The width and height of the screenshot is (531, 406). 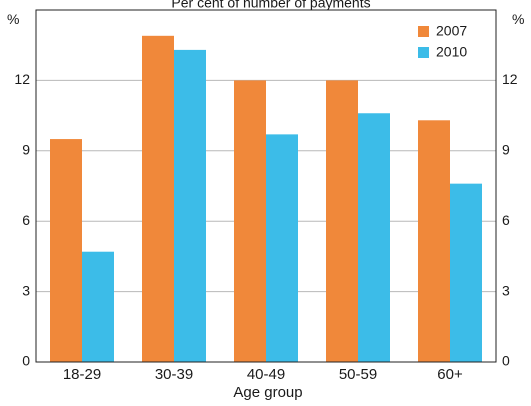 I want to click on y-tick-label-right: 9, so click(x=506, y=150).